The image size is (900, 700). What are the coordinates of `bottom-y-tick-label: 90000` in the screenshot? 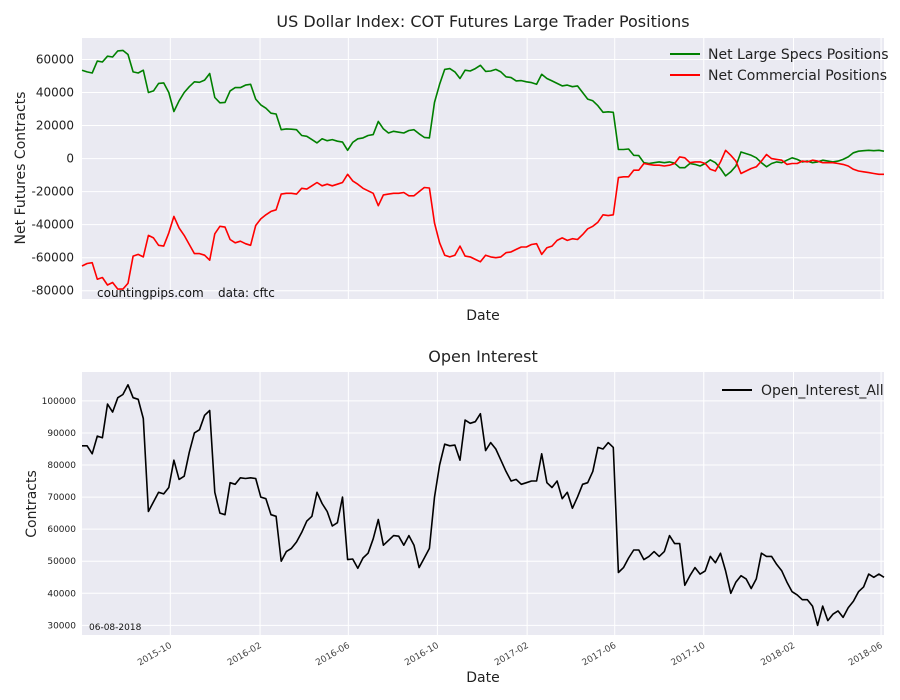 It's located at (61, 434).